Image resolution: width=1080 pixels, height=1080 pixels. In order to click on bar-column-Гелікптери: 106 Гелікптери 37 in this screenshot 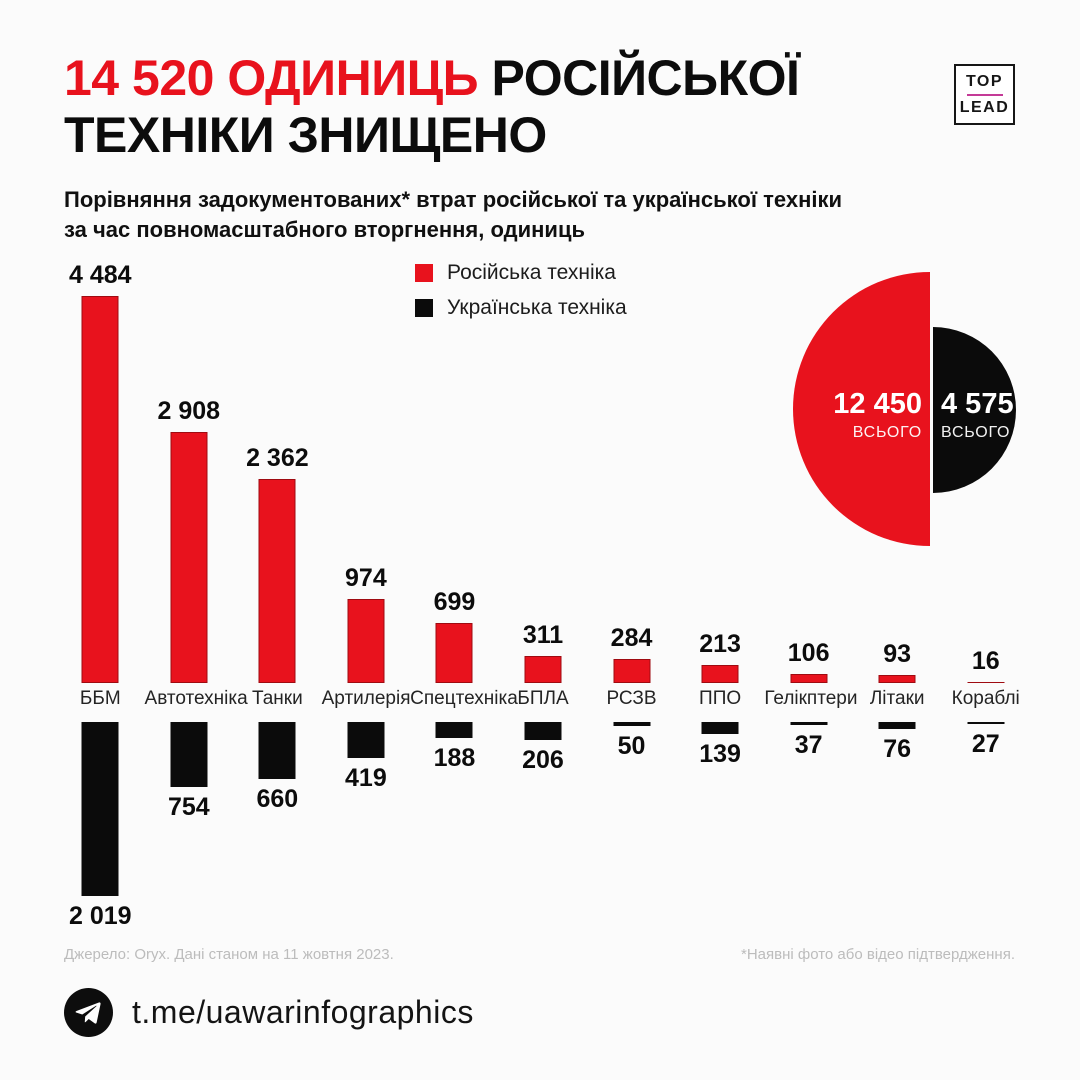, I will do `click(811, 602)`.